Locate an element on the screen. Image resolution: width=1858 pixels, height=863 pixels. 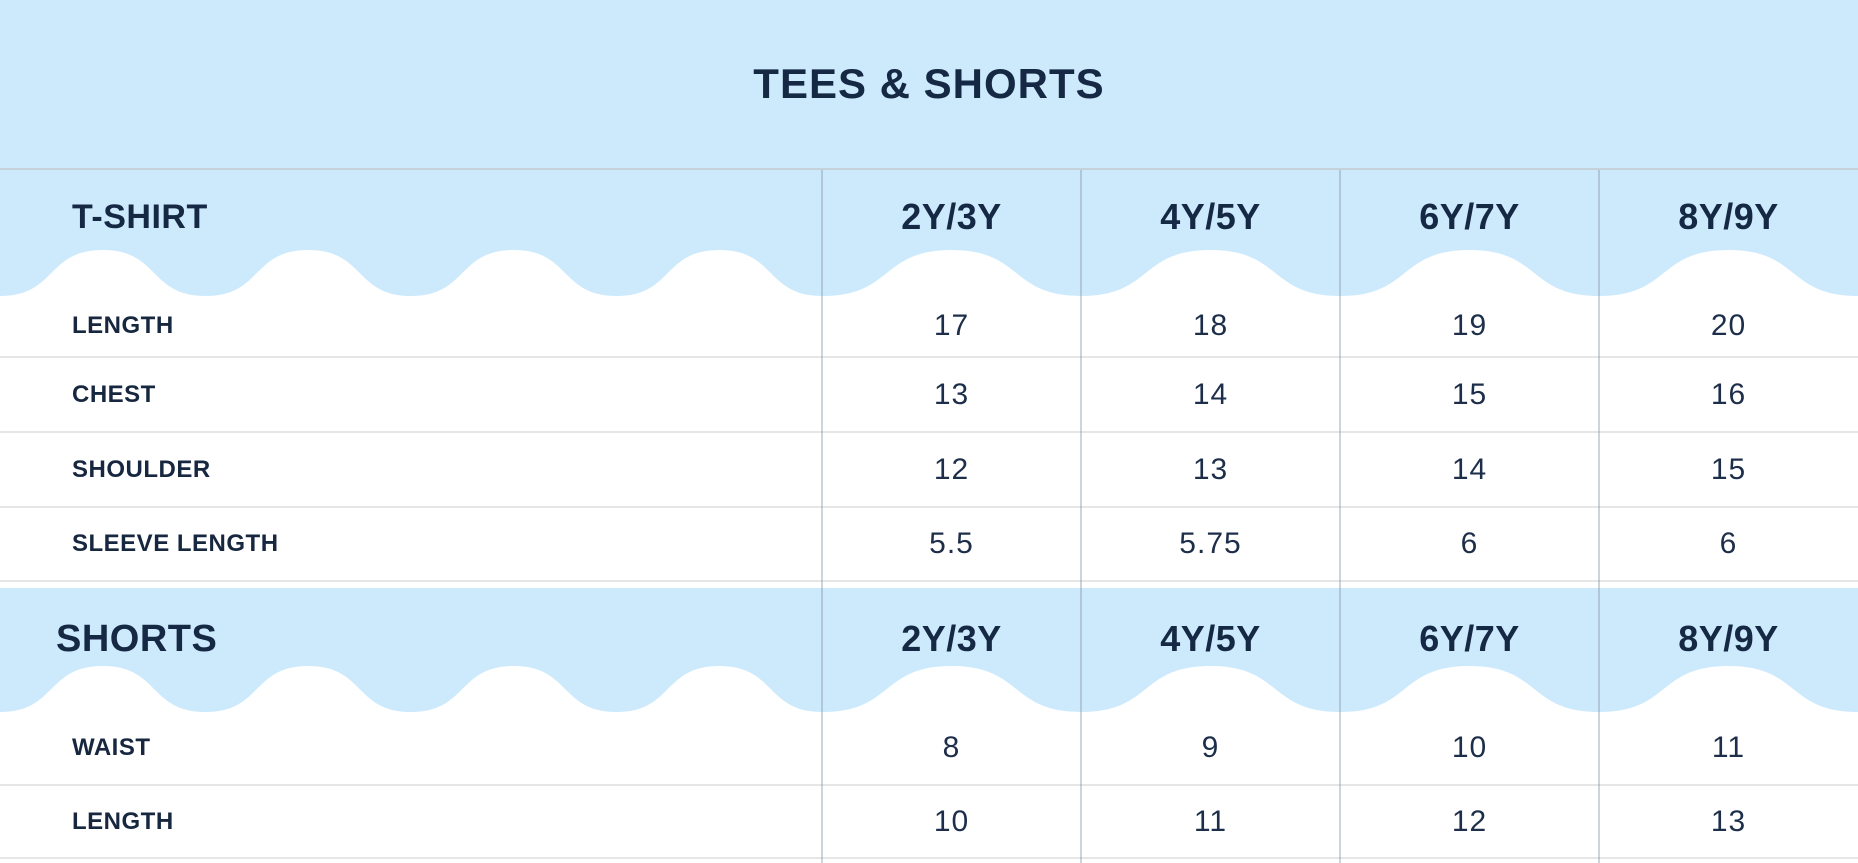
row-label-length-shorts: LENGTH is located at coordinates (123, 821).